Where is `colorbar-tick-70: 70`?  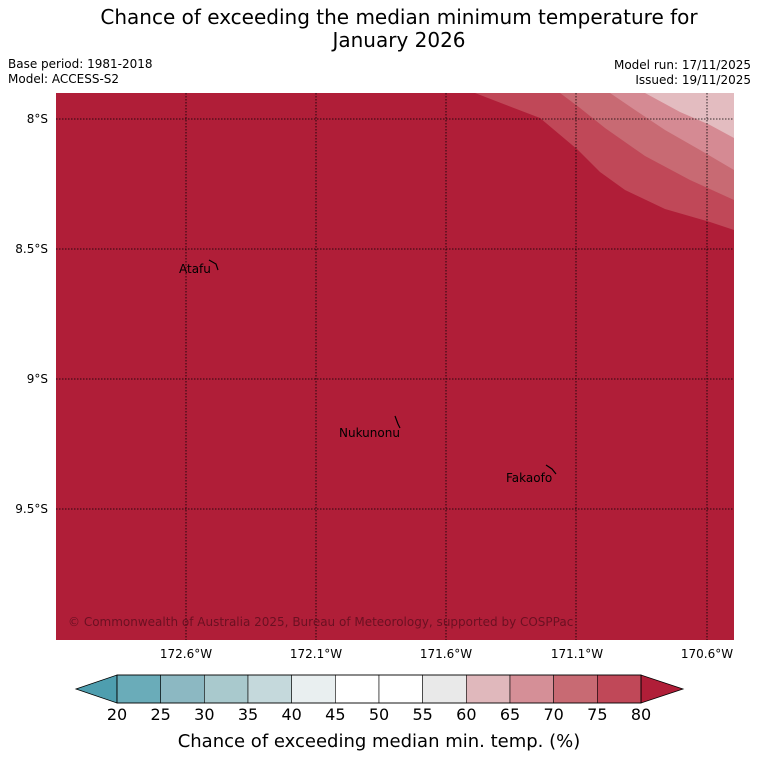
colorbar-tick-70: 70 is located at coordinates (553, 714).